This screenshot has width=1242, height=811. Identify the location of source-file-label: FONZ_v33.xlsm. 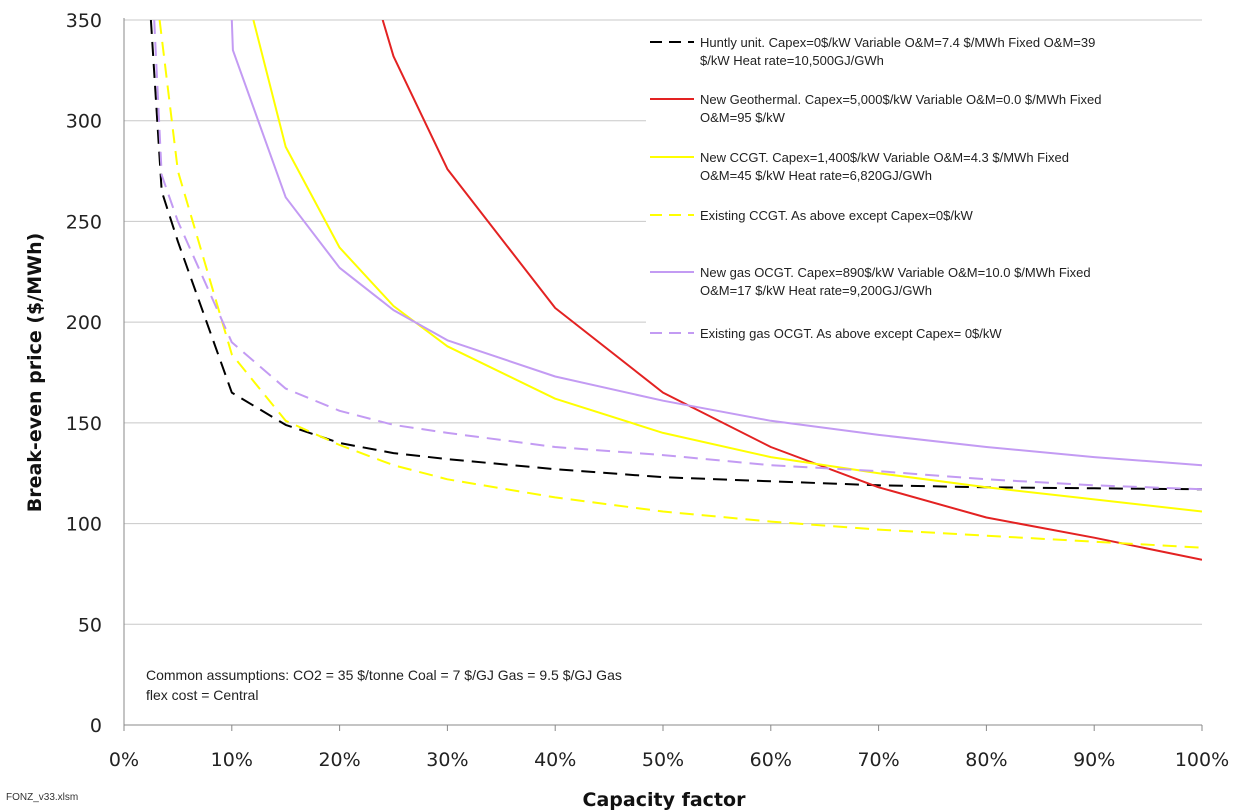
(42, 797).